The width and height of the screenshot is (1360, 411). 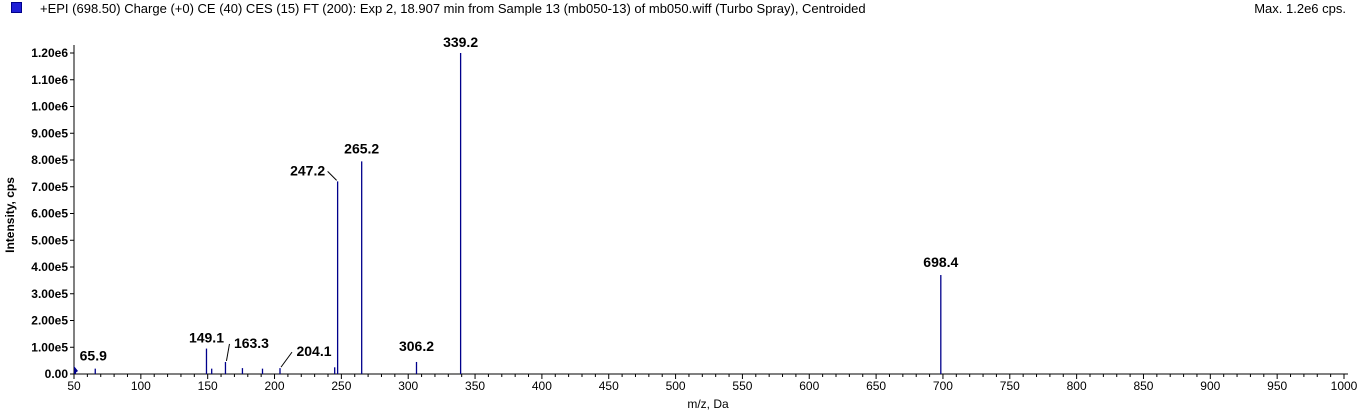 I want to click on x-tick-label: 550, so click(x=742, y=386).